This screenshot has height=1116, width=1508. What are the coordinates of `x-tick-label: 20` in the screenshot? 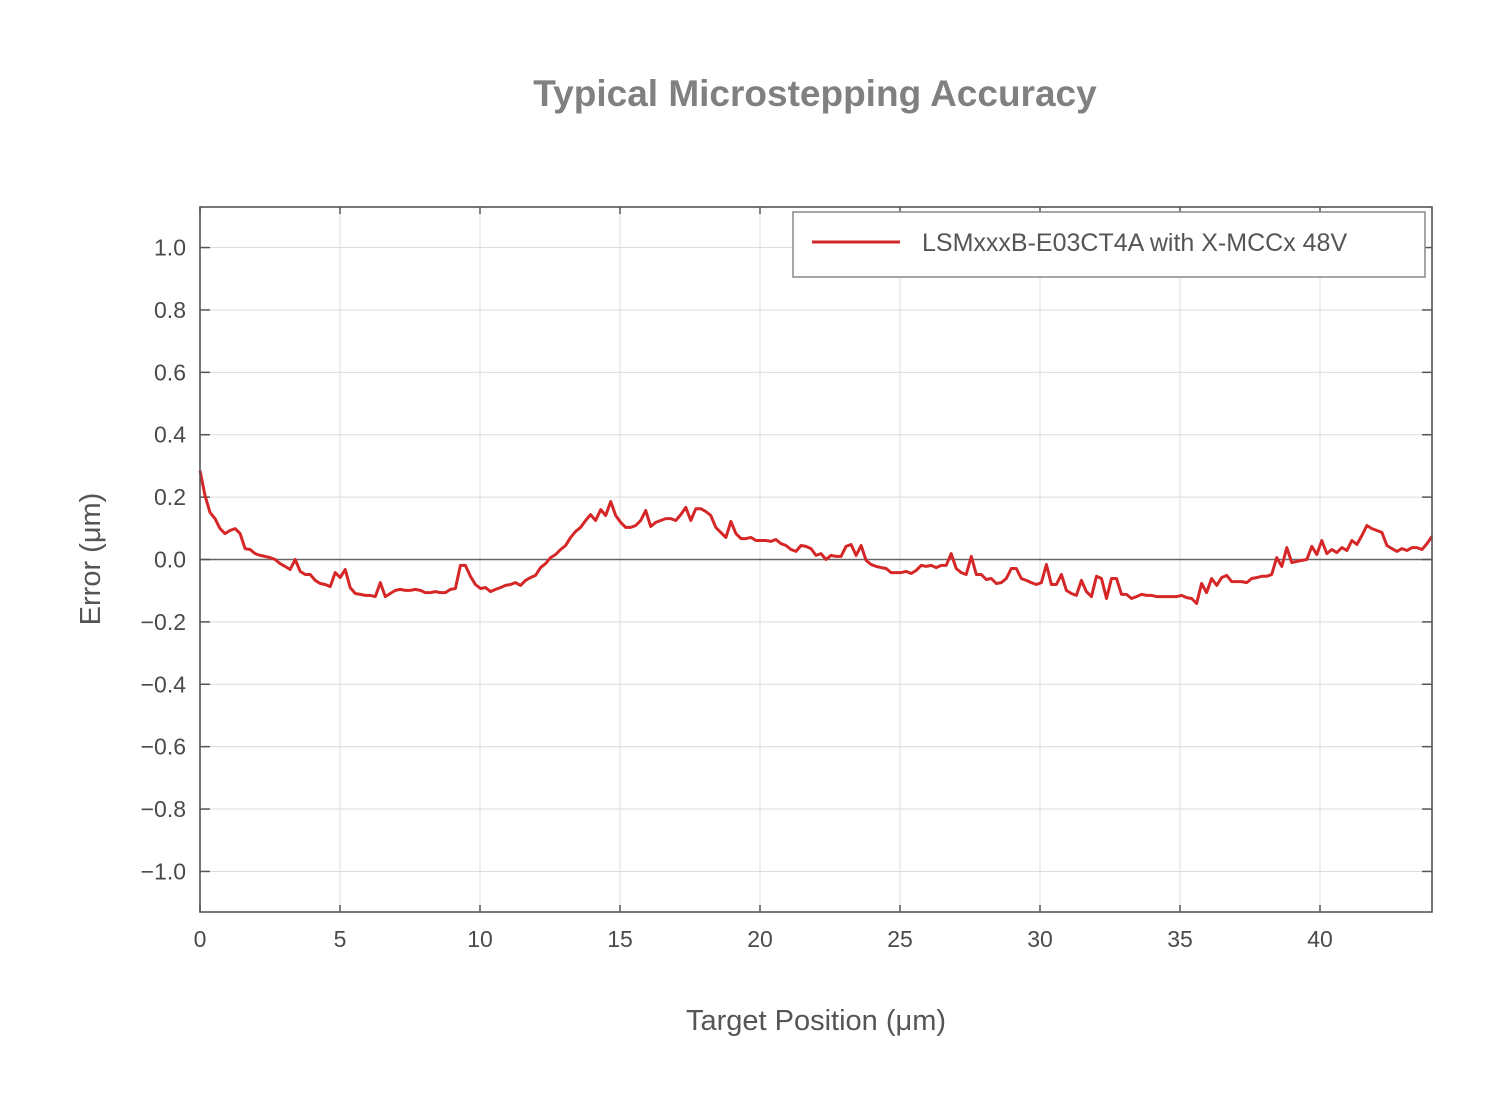 It's located at (760, 939).